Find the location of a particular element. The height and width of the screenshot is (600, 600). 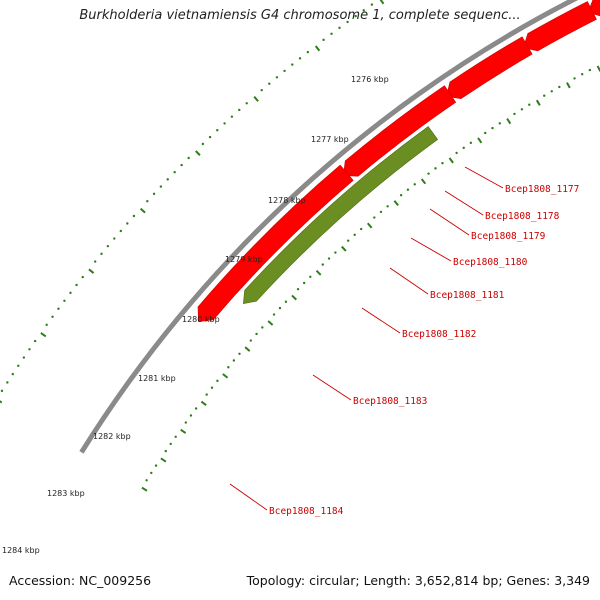

ruler-label: 1284 kbp is located at coordinates (21, 550).